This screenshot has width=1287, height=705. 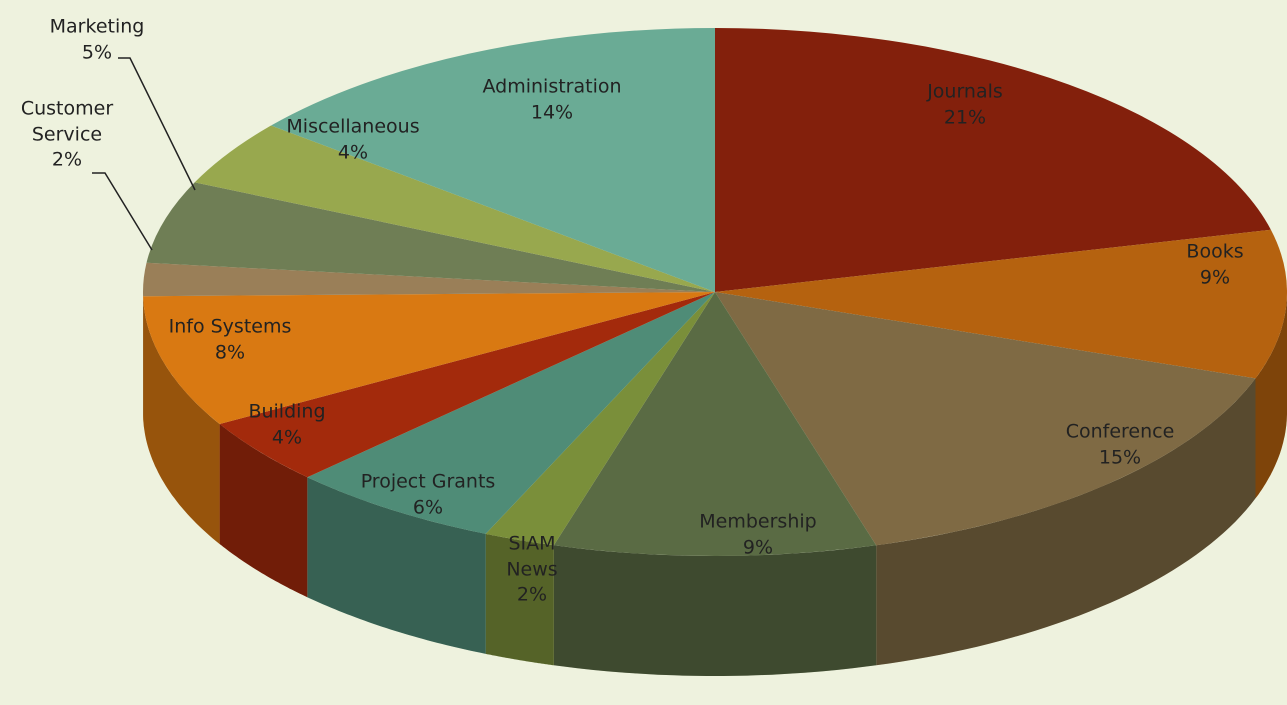 What do you see at coordinates (67, 121) in the screenshot?
I see `slice-name: Customer Service` at bounding box center [67, 121].